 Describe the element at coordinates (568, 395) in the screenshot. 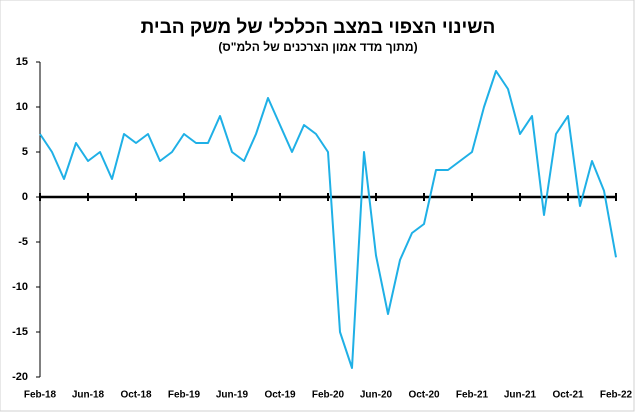

I see `x-tick-label: Oct-21` at that location.